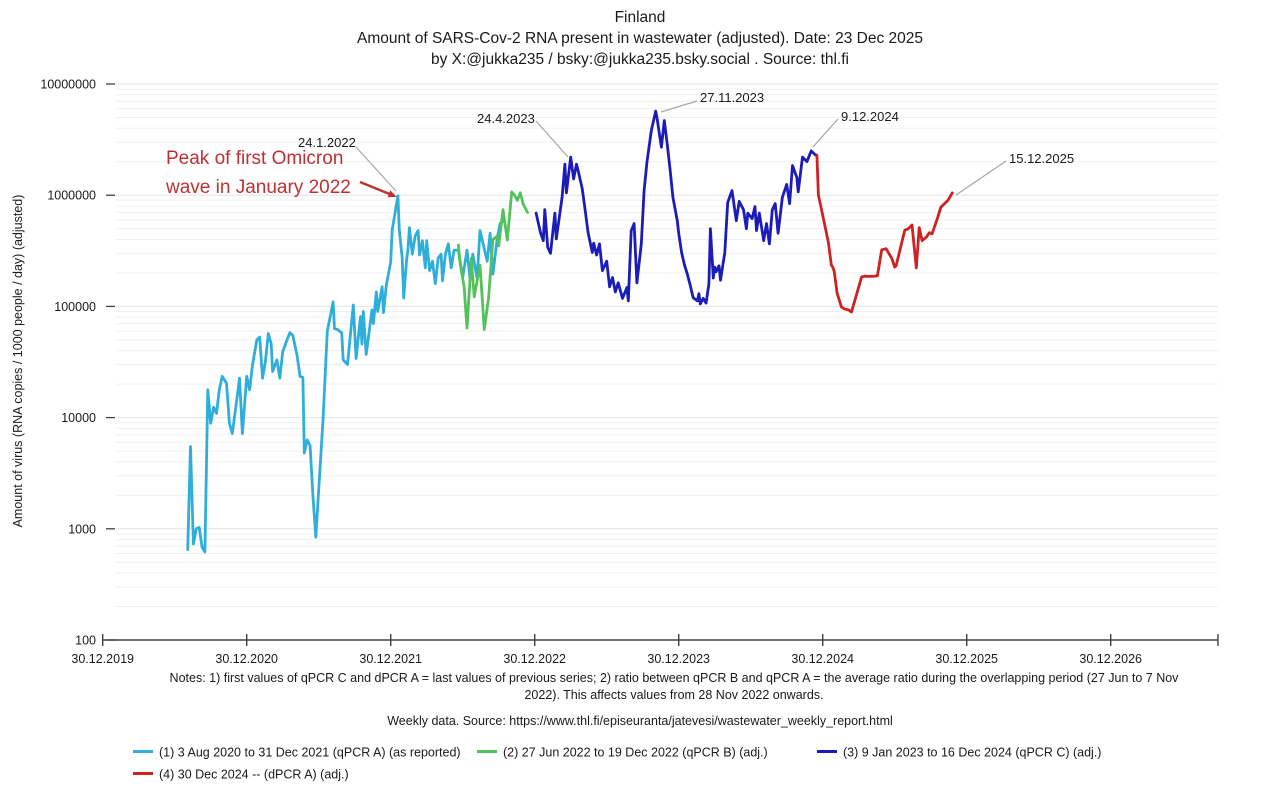 The image size is (1280, 793). Describe the element at coordinates (85, 641) in the screenshot. I see `y-tick-label: 100` at that location.